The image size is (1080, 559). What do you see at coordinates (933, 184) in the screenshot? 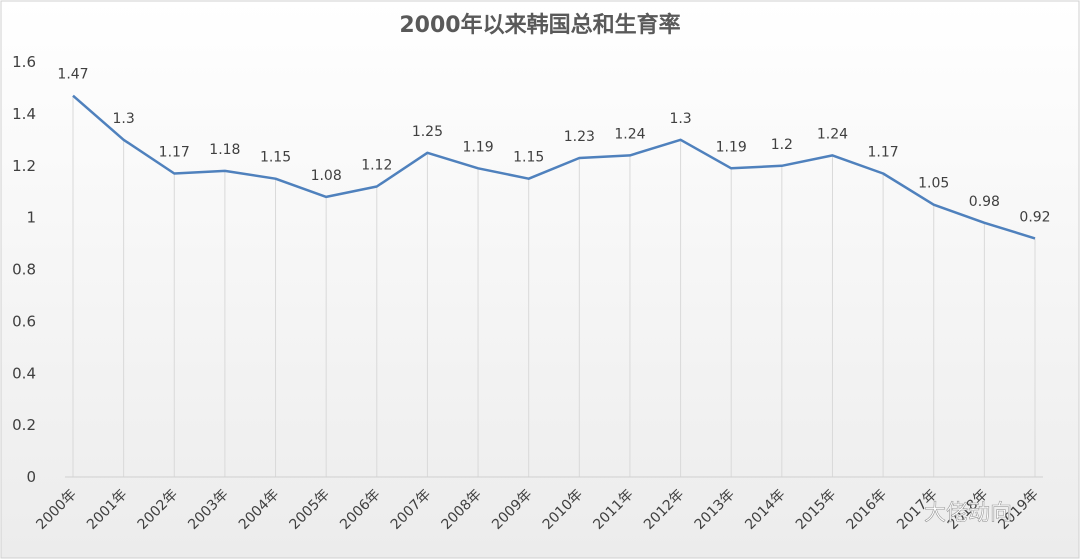
I see `data-label: 1.05` at bounding box center [933, 184].